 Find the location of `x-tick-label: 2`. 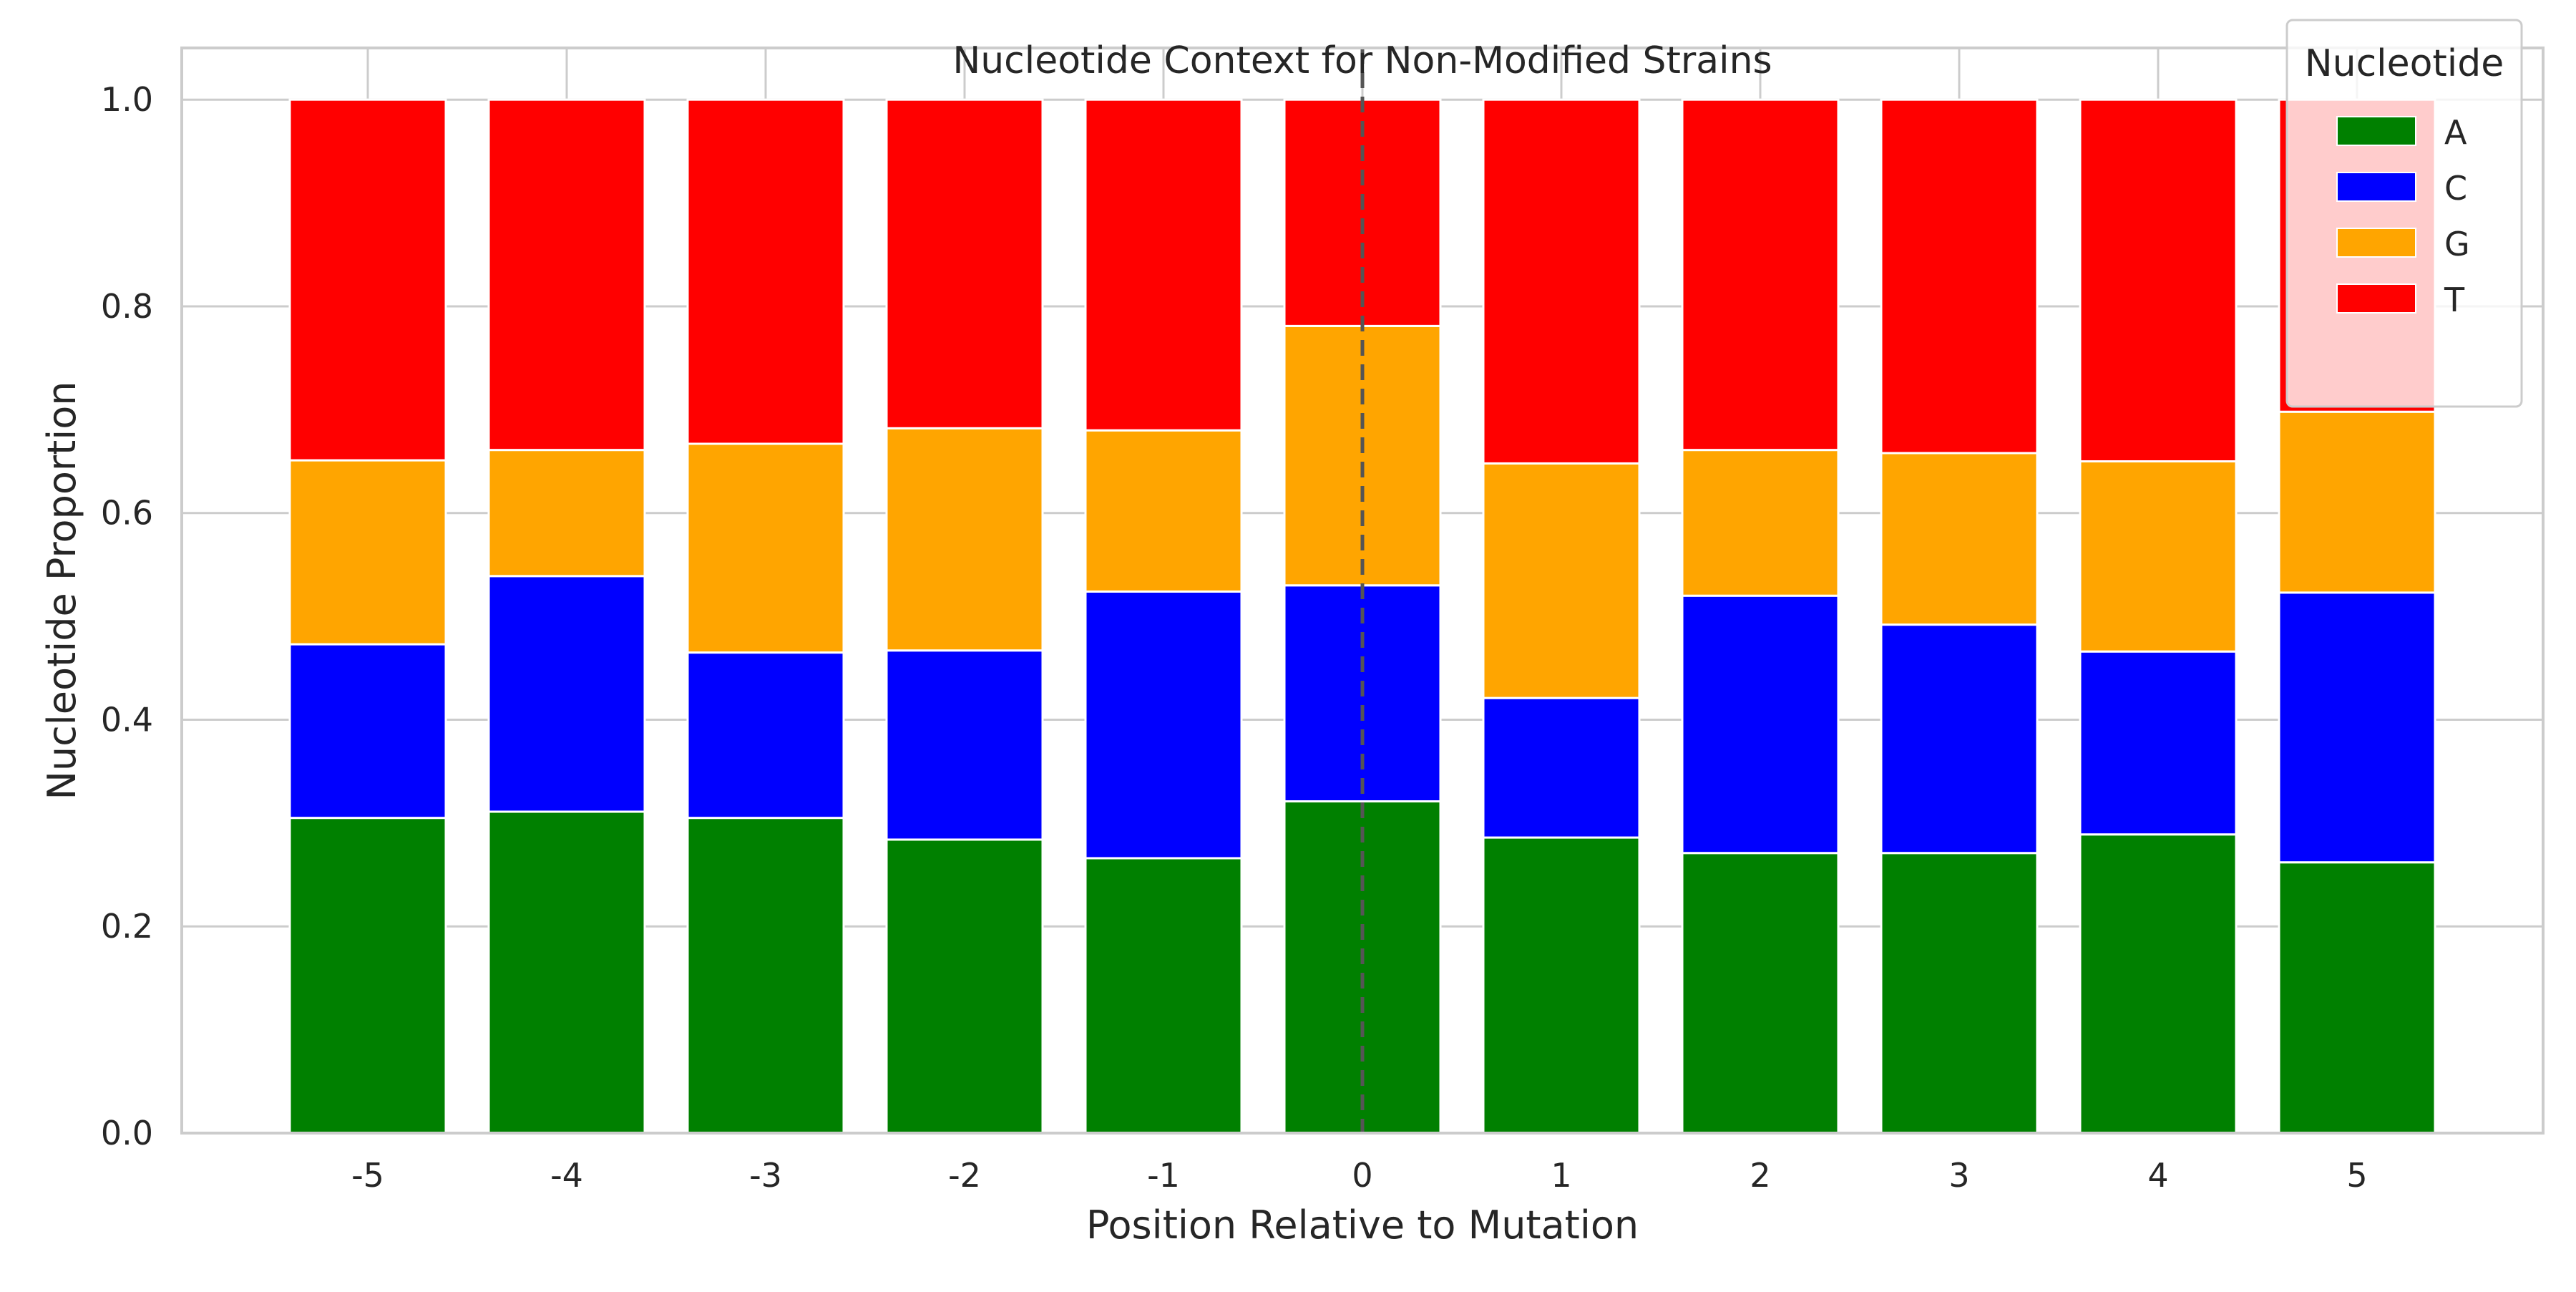

x-tick-label: 2 is located at coordinates (1760, 1175).